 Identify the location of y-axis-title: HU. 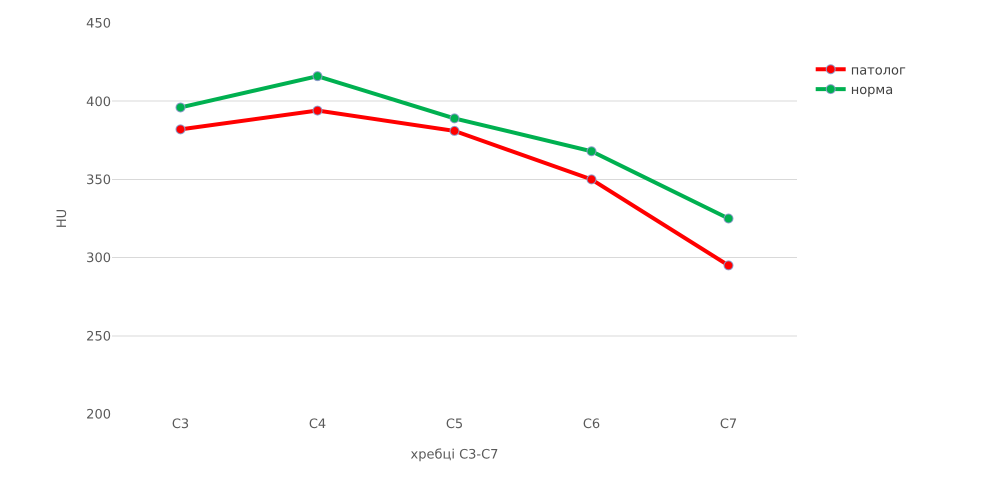
(62, 218).